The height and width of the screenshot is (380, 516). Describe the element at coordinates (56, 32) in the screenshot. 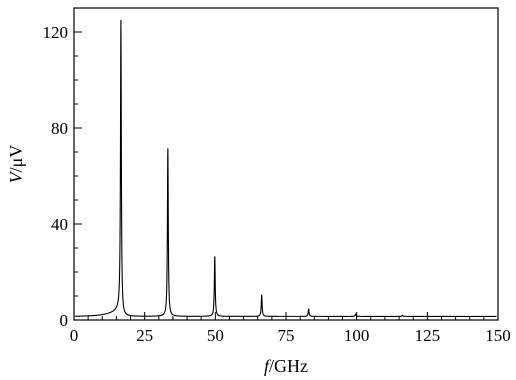

I see `y-tick-label: 120` at that location.